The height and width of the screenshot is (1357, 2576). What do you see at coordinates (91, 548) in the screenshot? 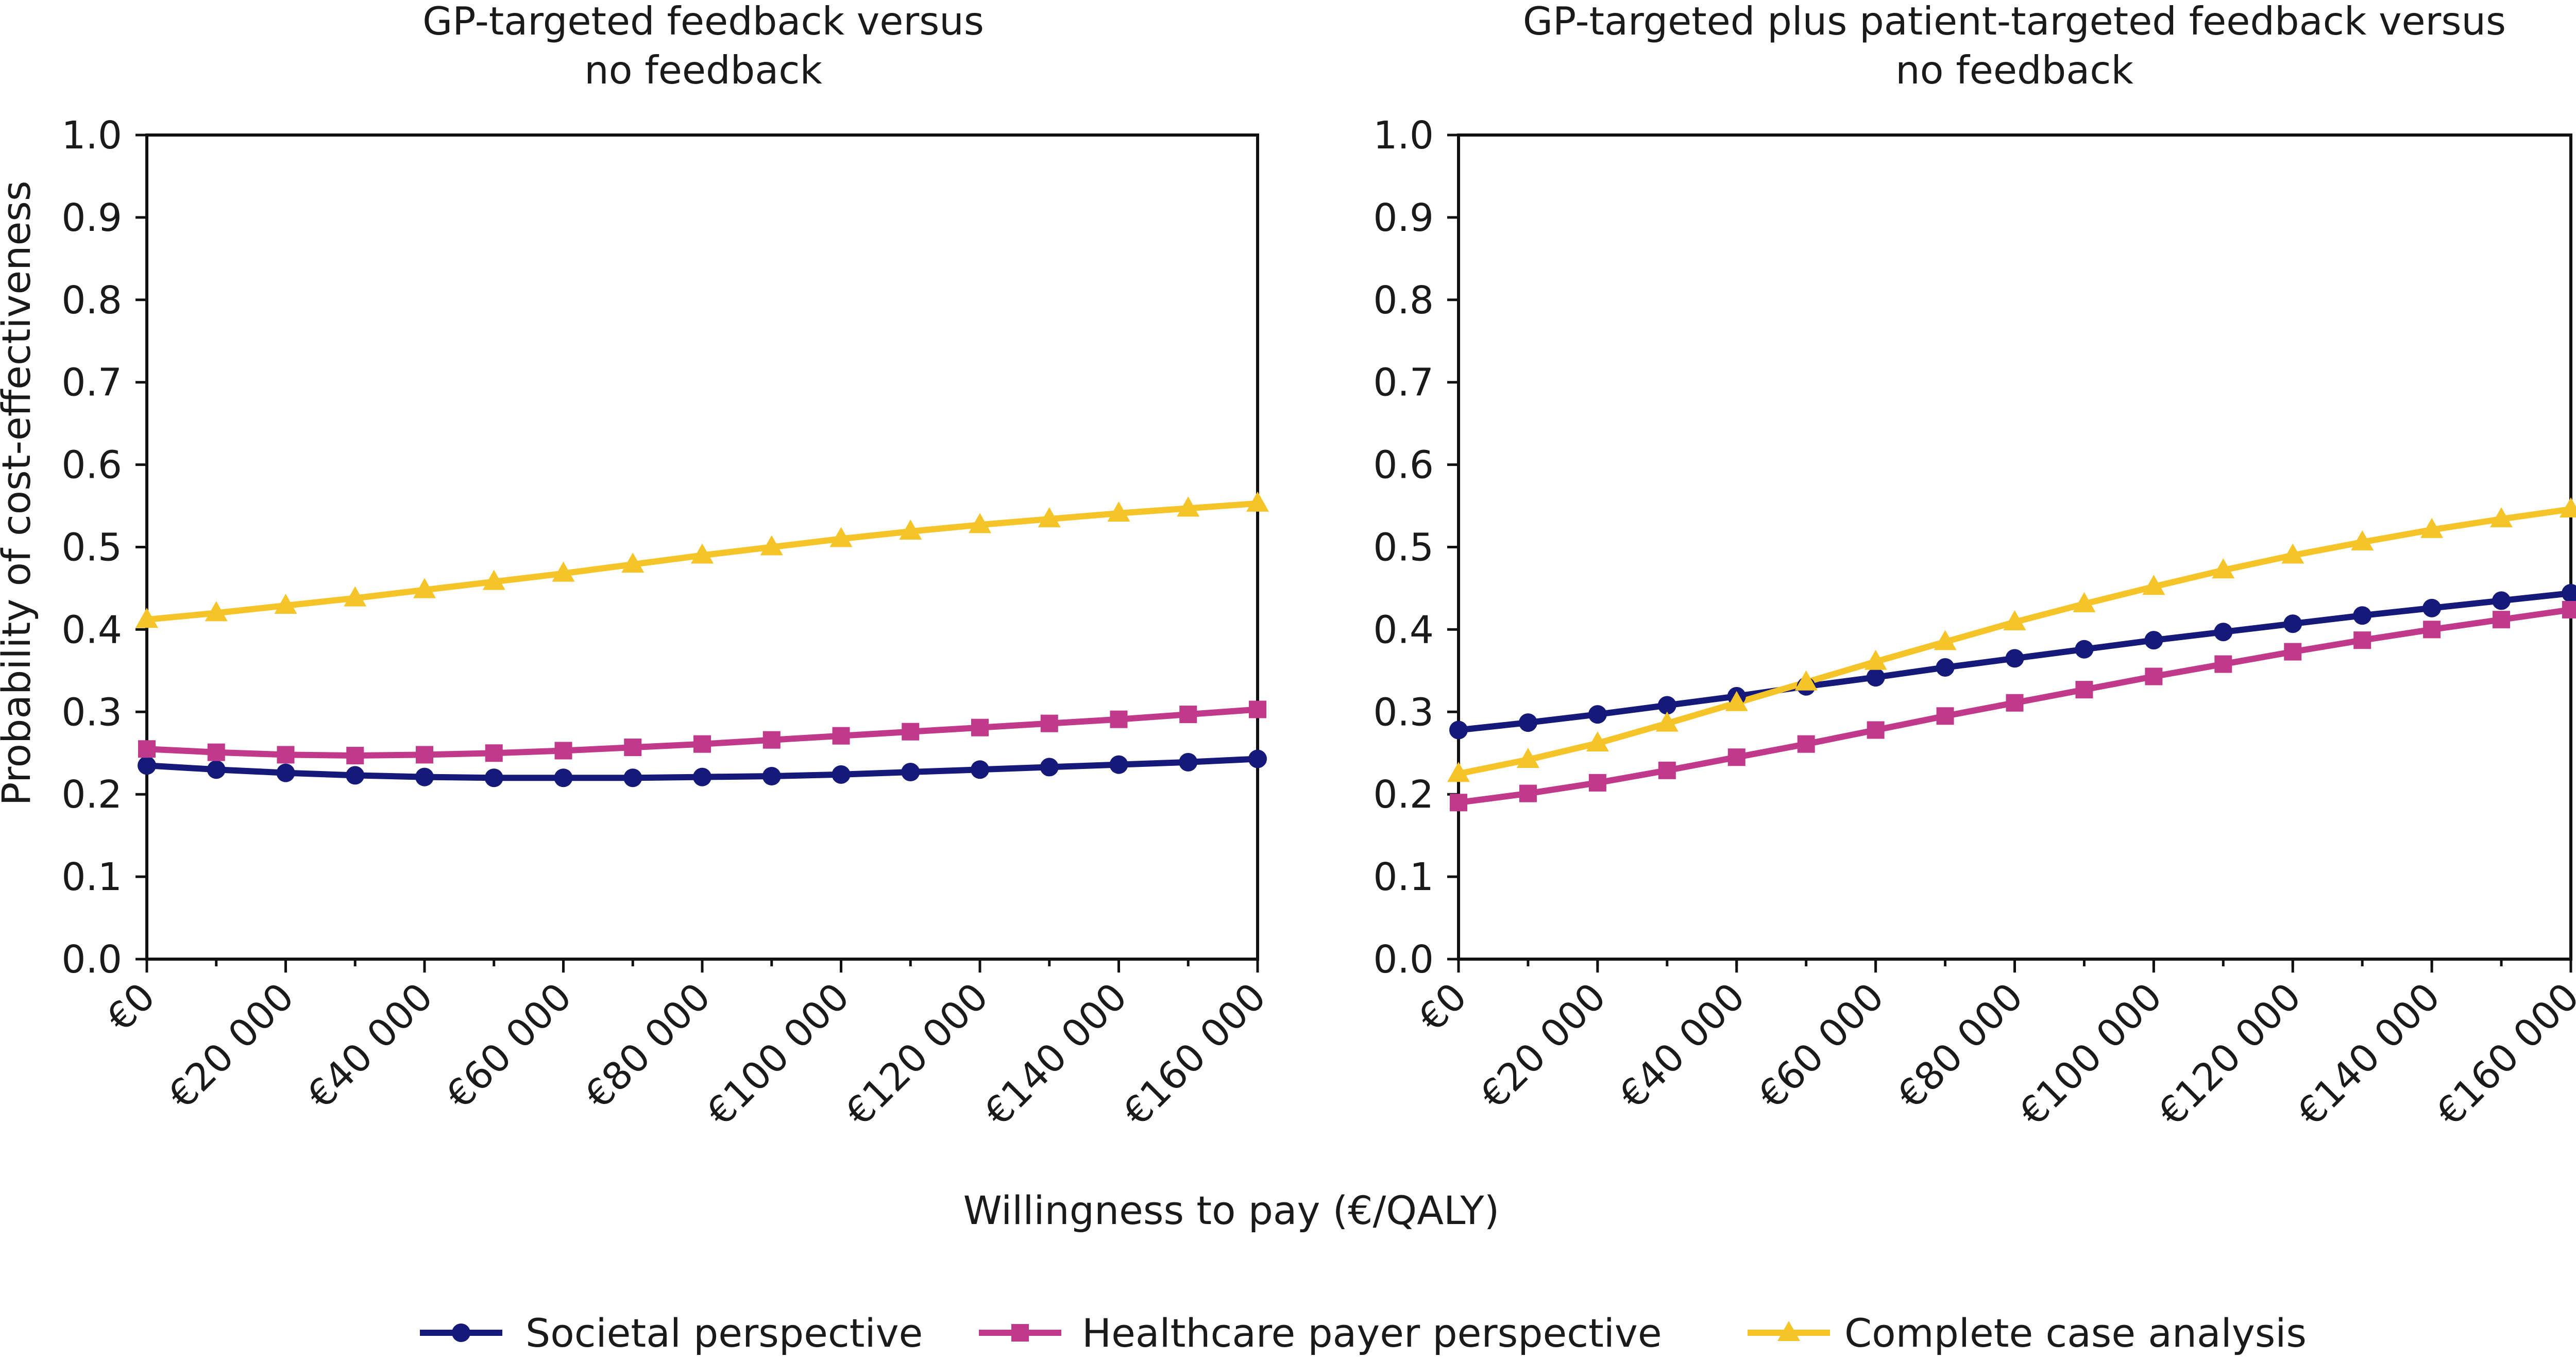
I see `y-tick-label: 0.5` at bounding box center [91, 548].